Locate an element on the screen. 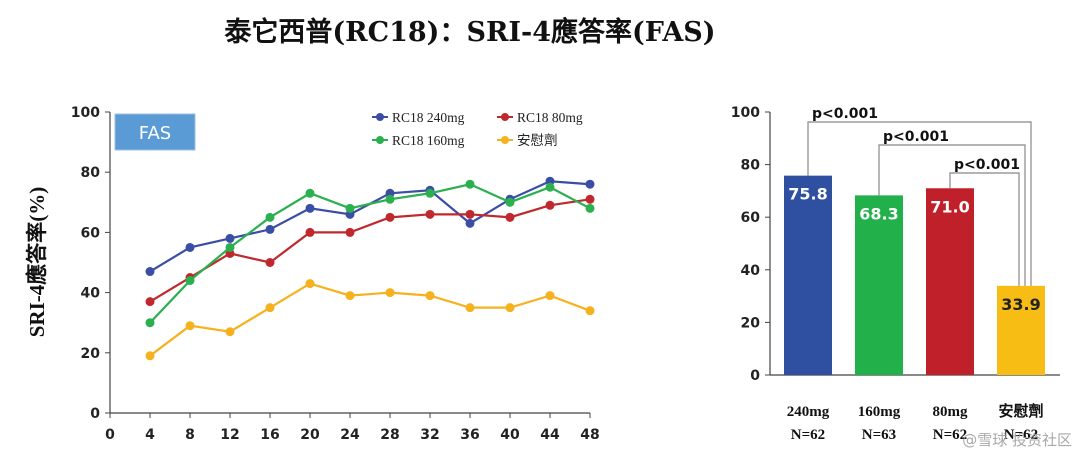 This screenshot has width=1080, height=454. x-tick-label: 48 is located at coordinates (589, 435).